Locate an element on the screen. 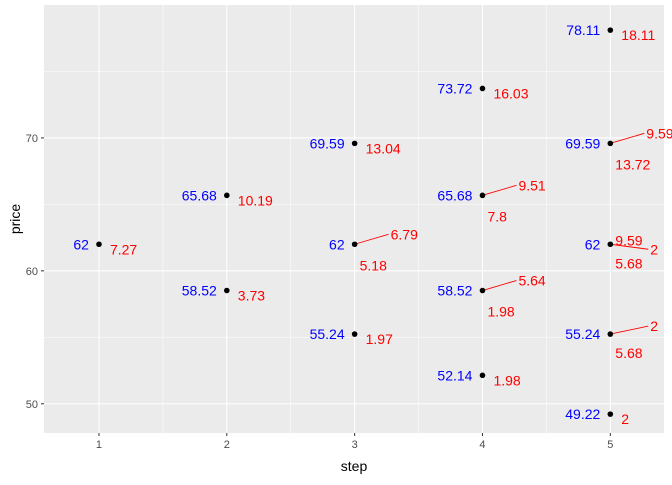  option-value-label: 13.72 is located at coordinates (632, 164).